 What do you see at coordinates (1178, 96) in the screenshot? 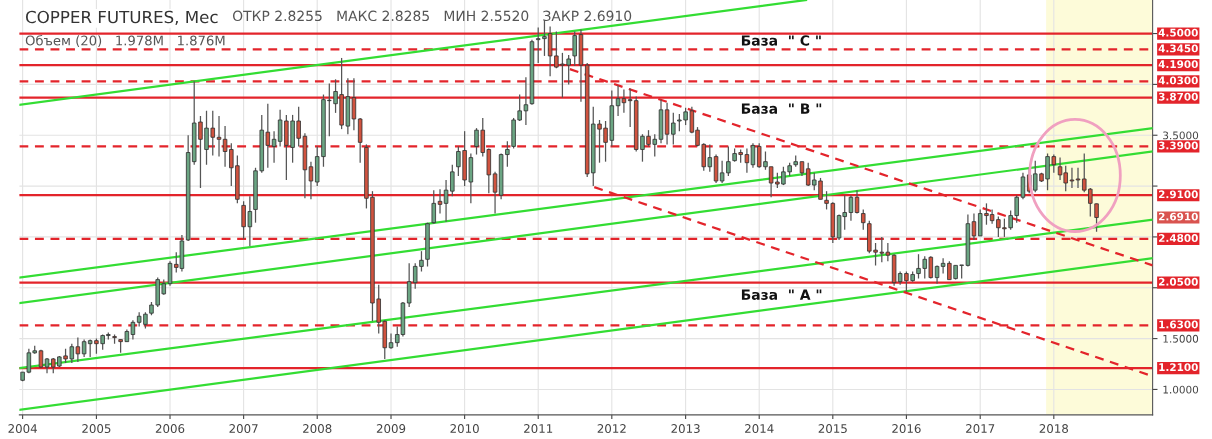
I see `ref-line-label: 3.8700` at bounding box center [1178, 96].